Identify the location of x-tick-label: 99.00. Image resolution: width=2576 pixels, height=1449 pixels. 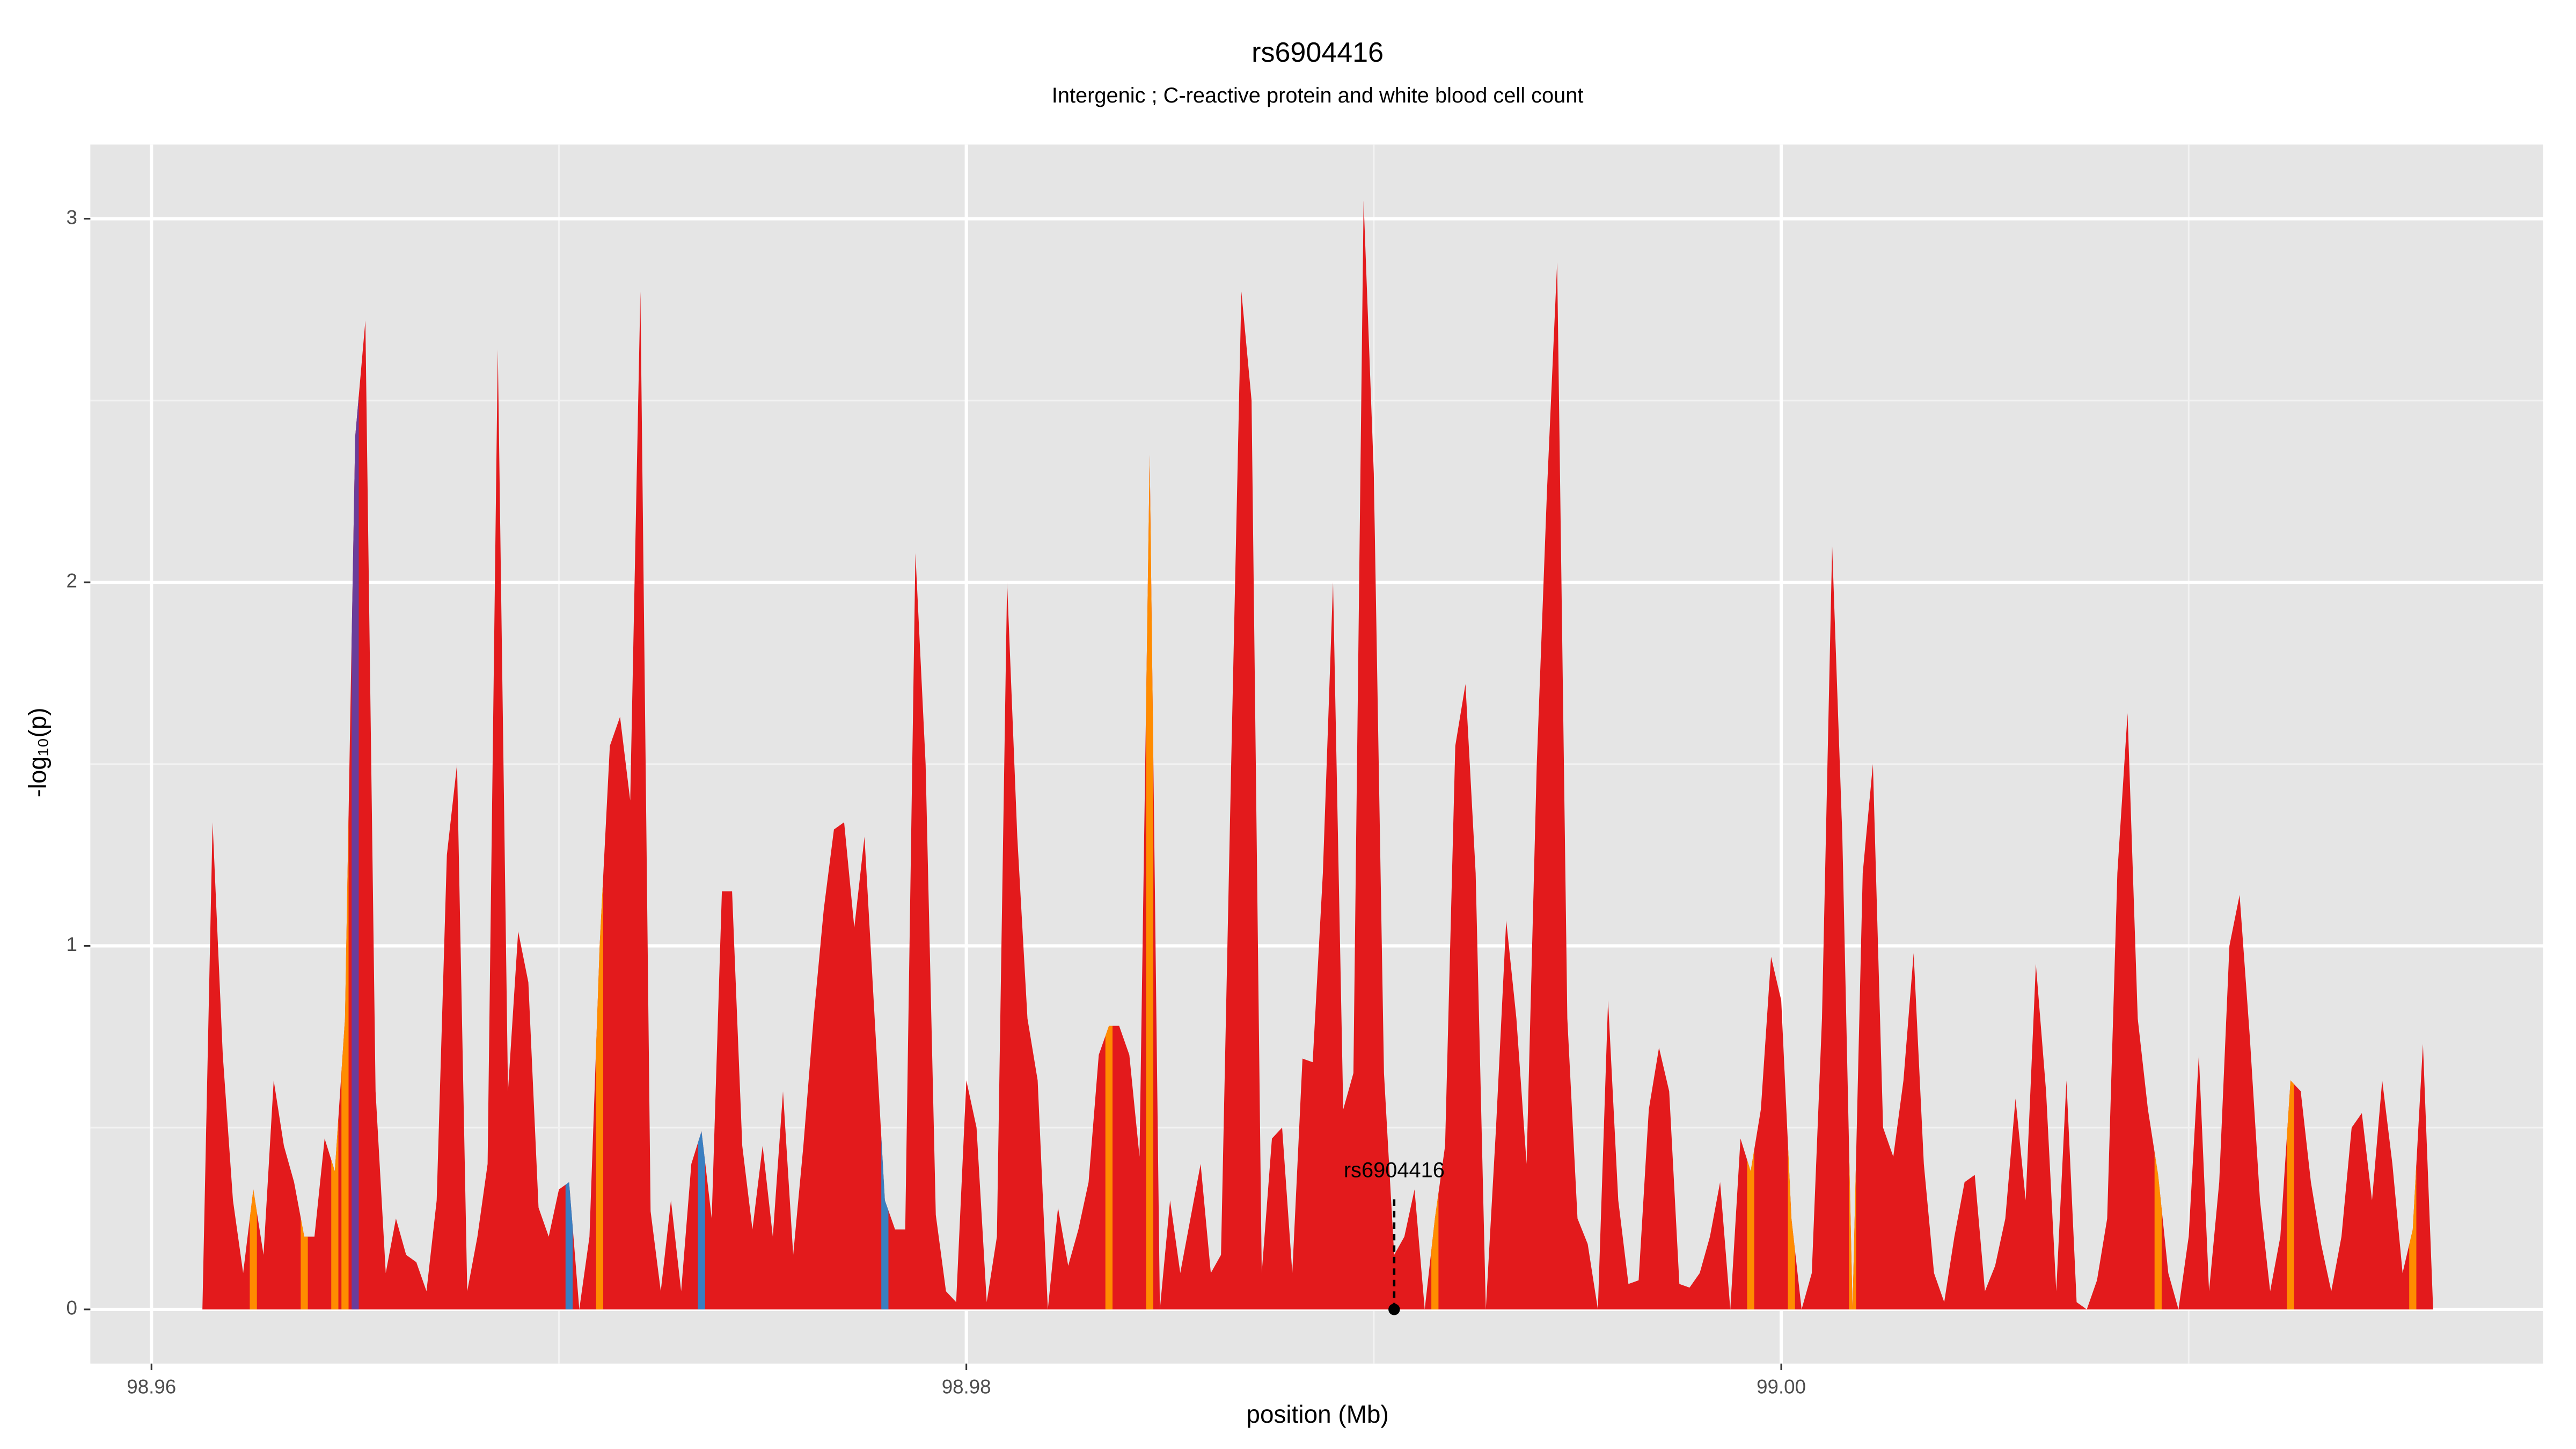
(1781, 1386).